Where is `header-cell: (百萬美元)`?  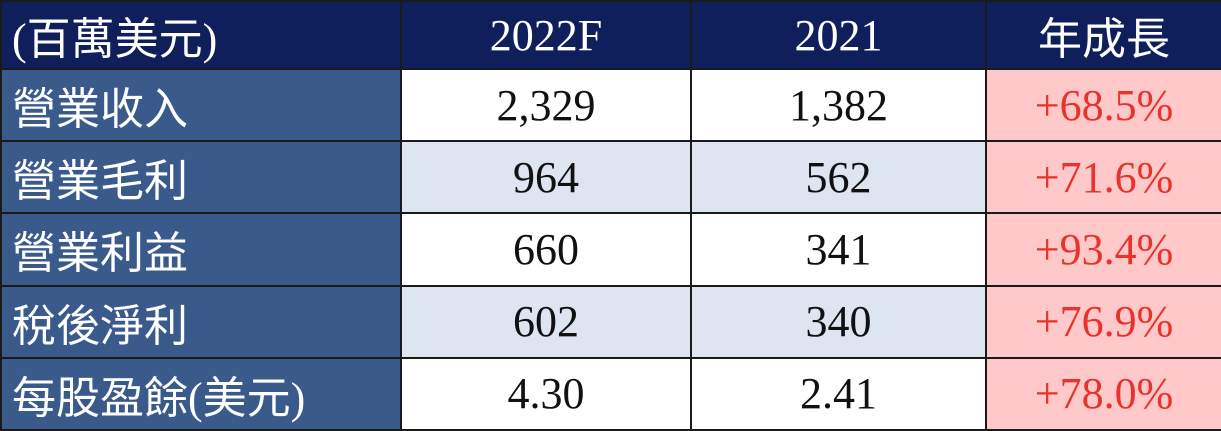 header-cell: (百萬美元) is located at coordinates (201, 35).